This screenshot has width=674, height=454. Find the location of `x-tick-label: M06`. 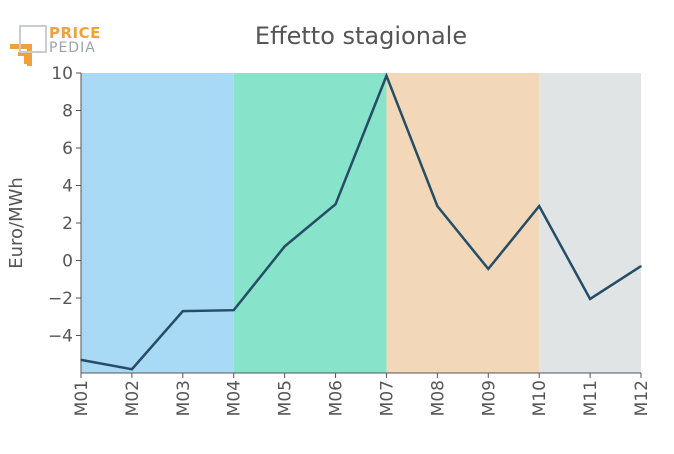

x-tick-label: M06 is located at coordinates (337, 398).